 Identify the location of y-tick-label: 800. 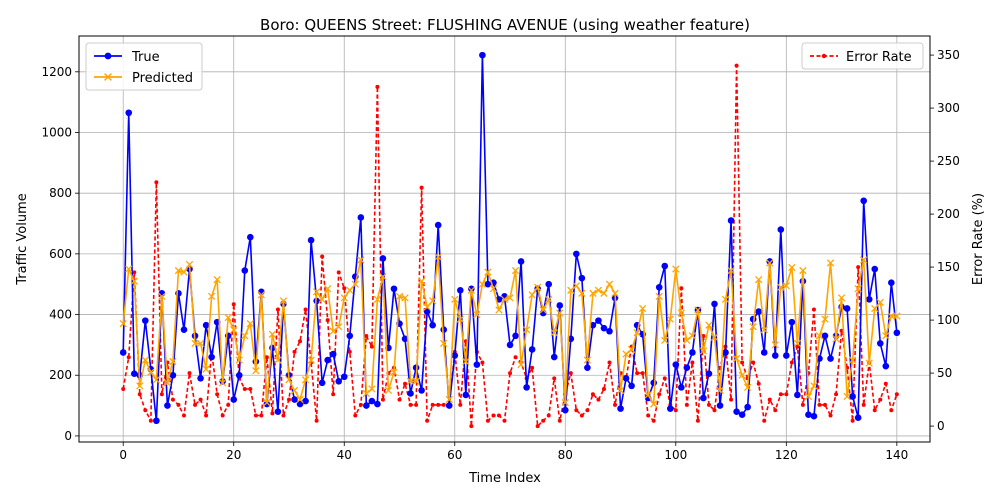
(60, 193).